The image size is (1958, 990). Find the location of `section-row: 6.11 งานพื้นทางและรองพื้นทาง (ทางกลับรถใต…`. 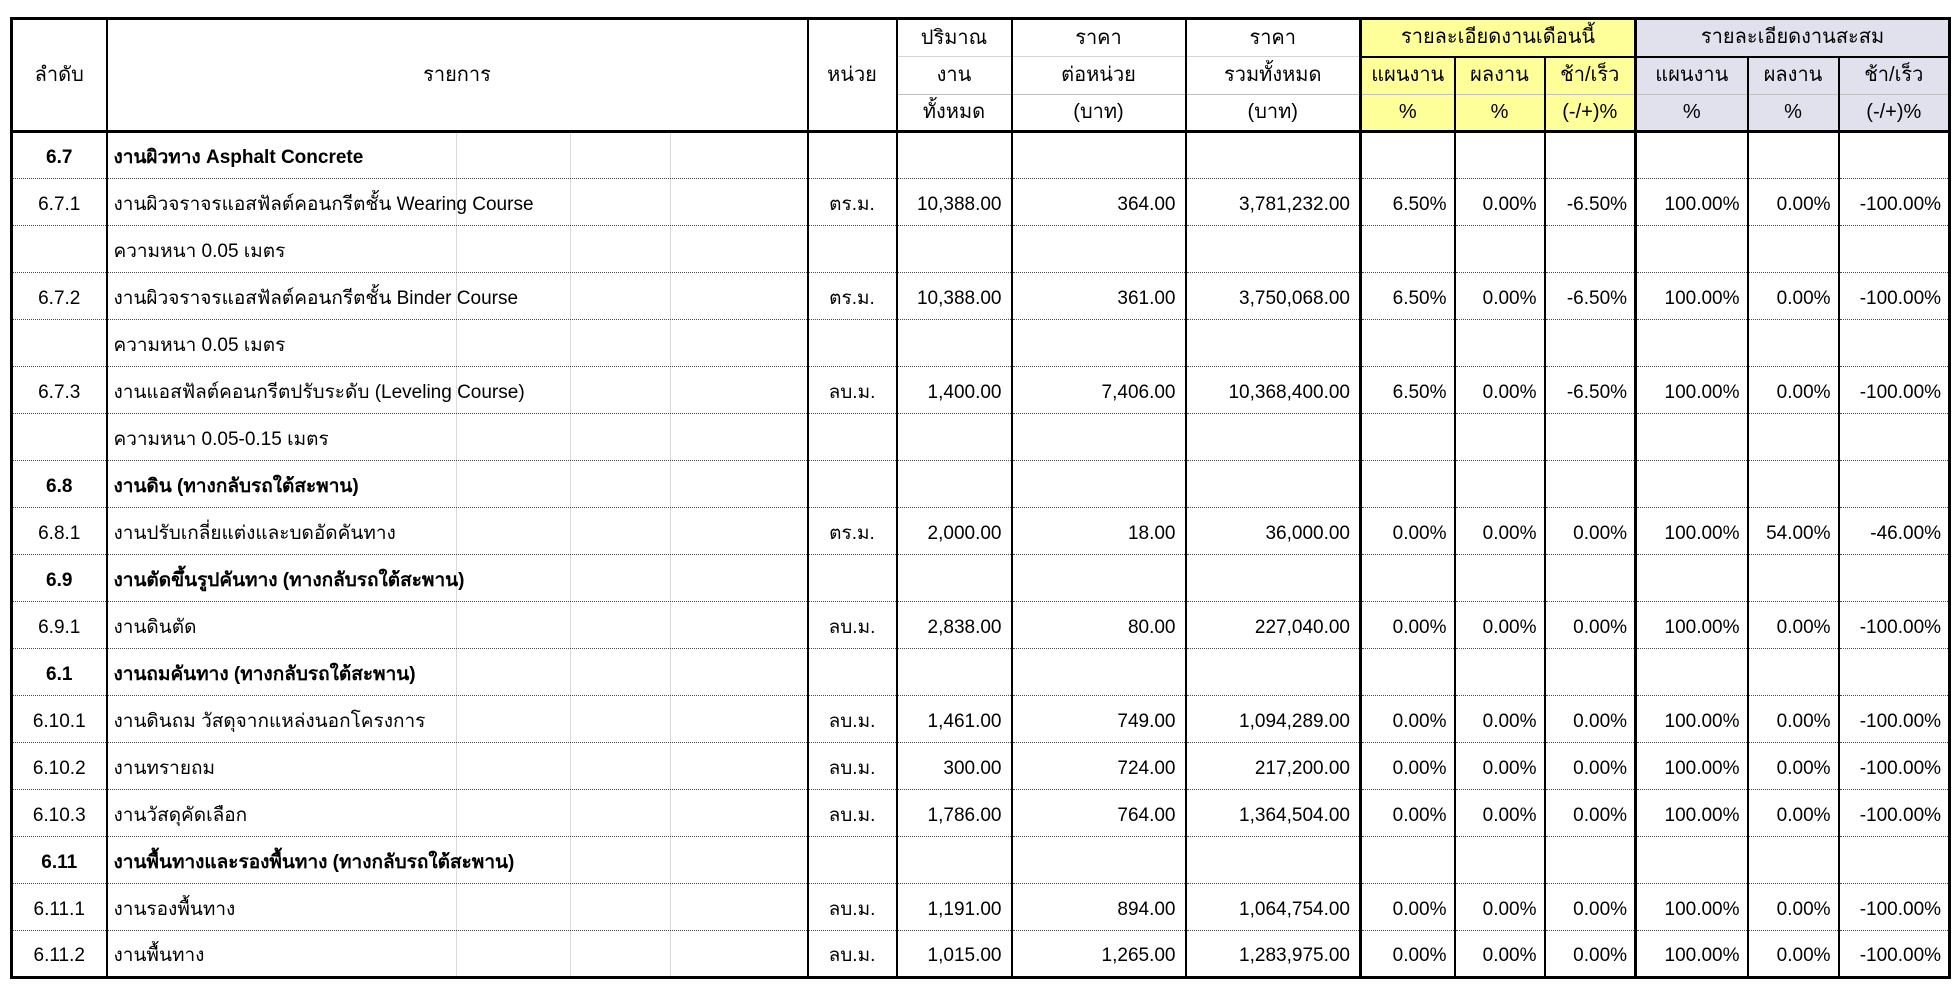

section-row: 6.11 งานพื้นทางและรองพื้นทาง (ทางกลับรถใต… is located at coordinates (980, 860).